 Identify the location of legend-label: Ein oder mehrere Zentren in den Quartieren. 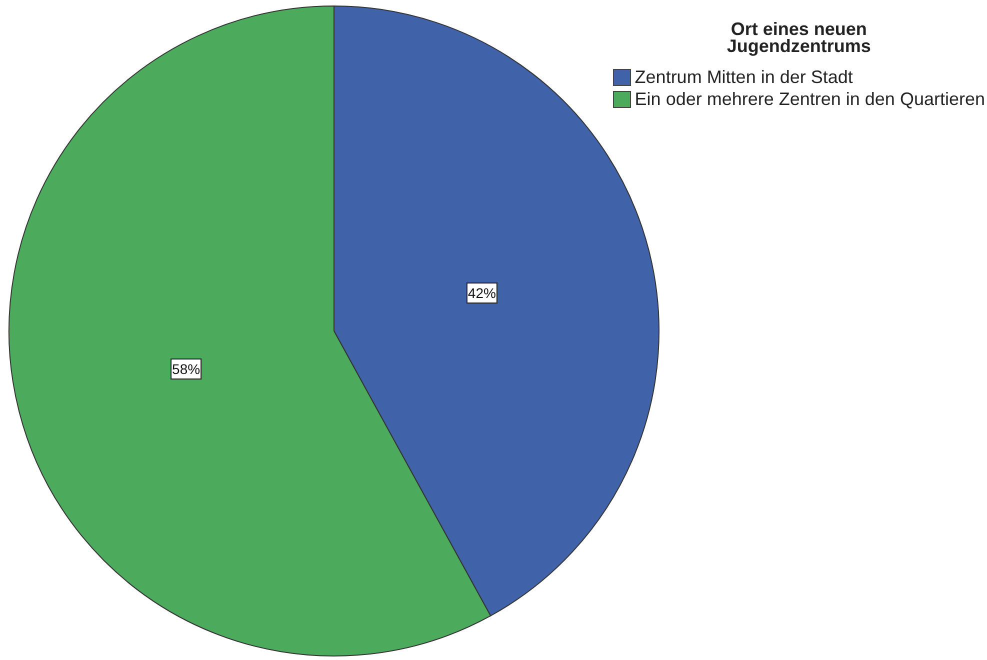
(809, 99).